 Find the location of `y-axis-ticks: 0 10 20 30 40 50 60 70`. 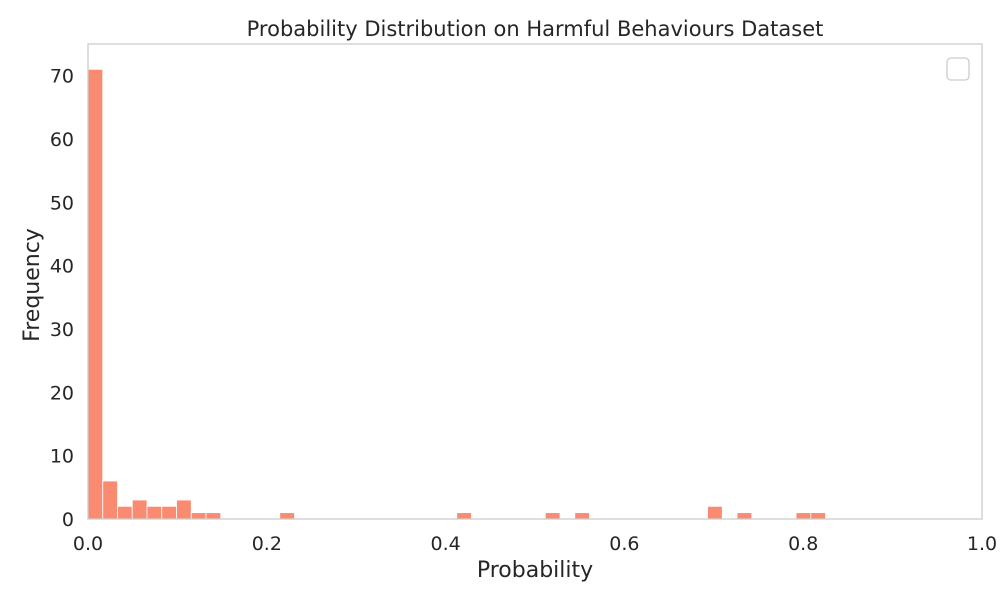

y-axis-ticks: 0 10 20 30 40 50 60 70 is located at coordinates (62, 298).